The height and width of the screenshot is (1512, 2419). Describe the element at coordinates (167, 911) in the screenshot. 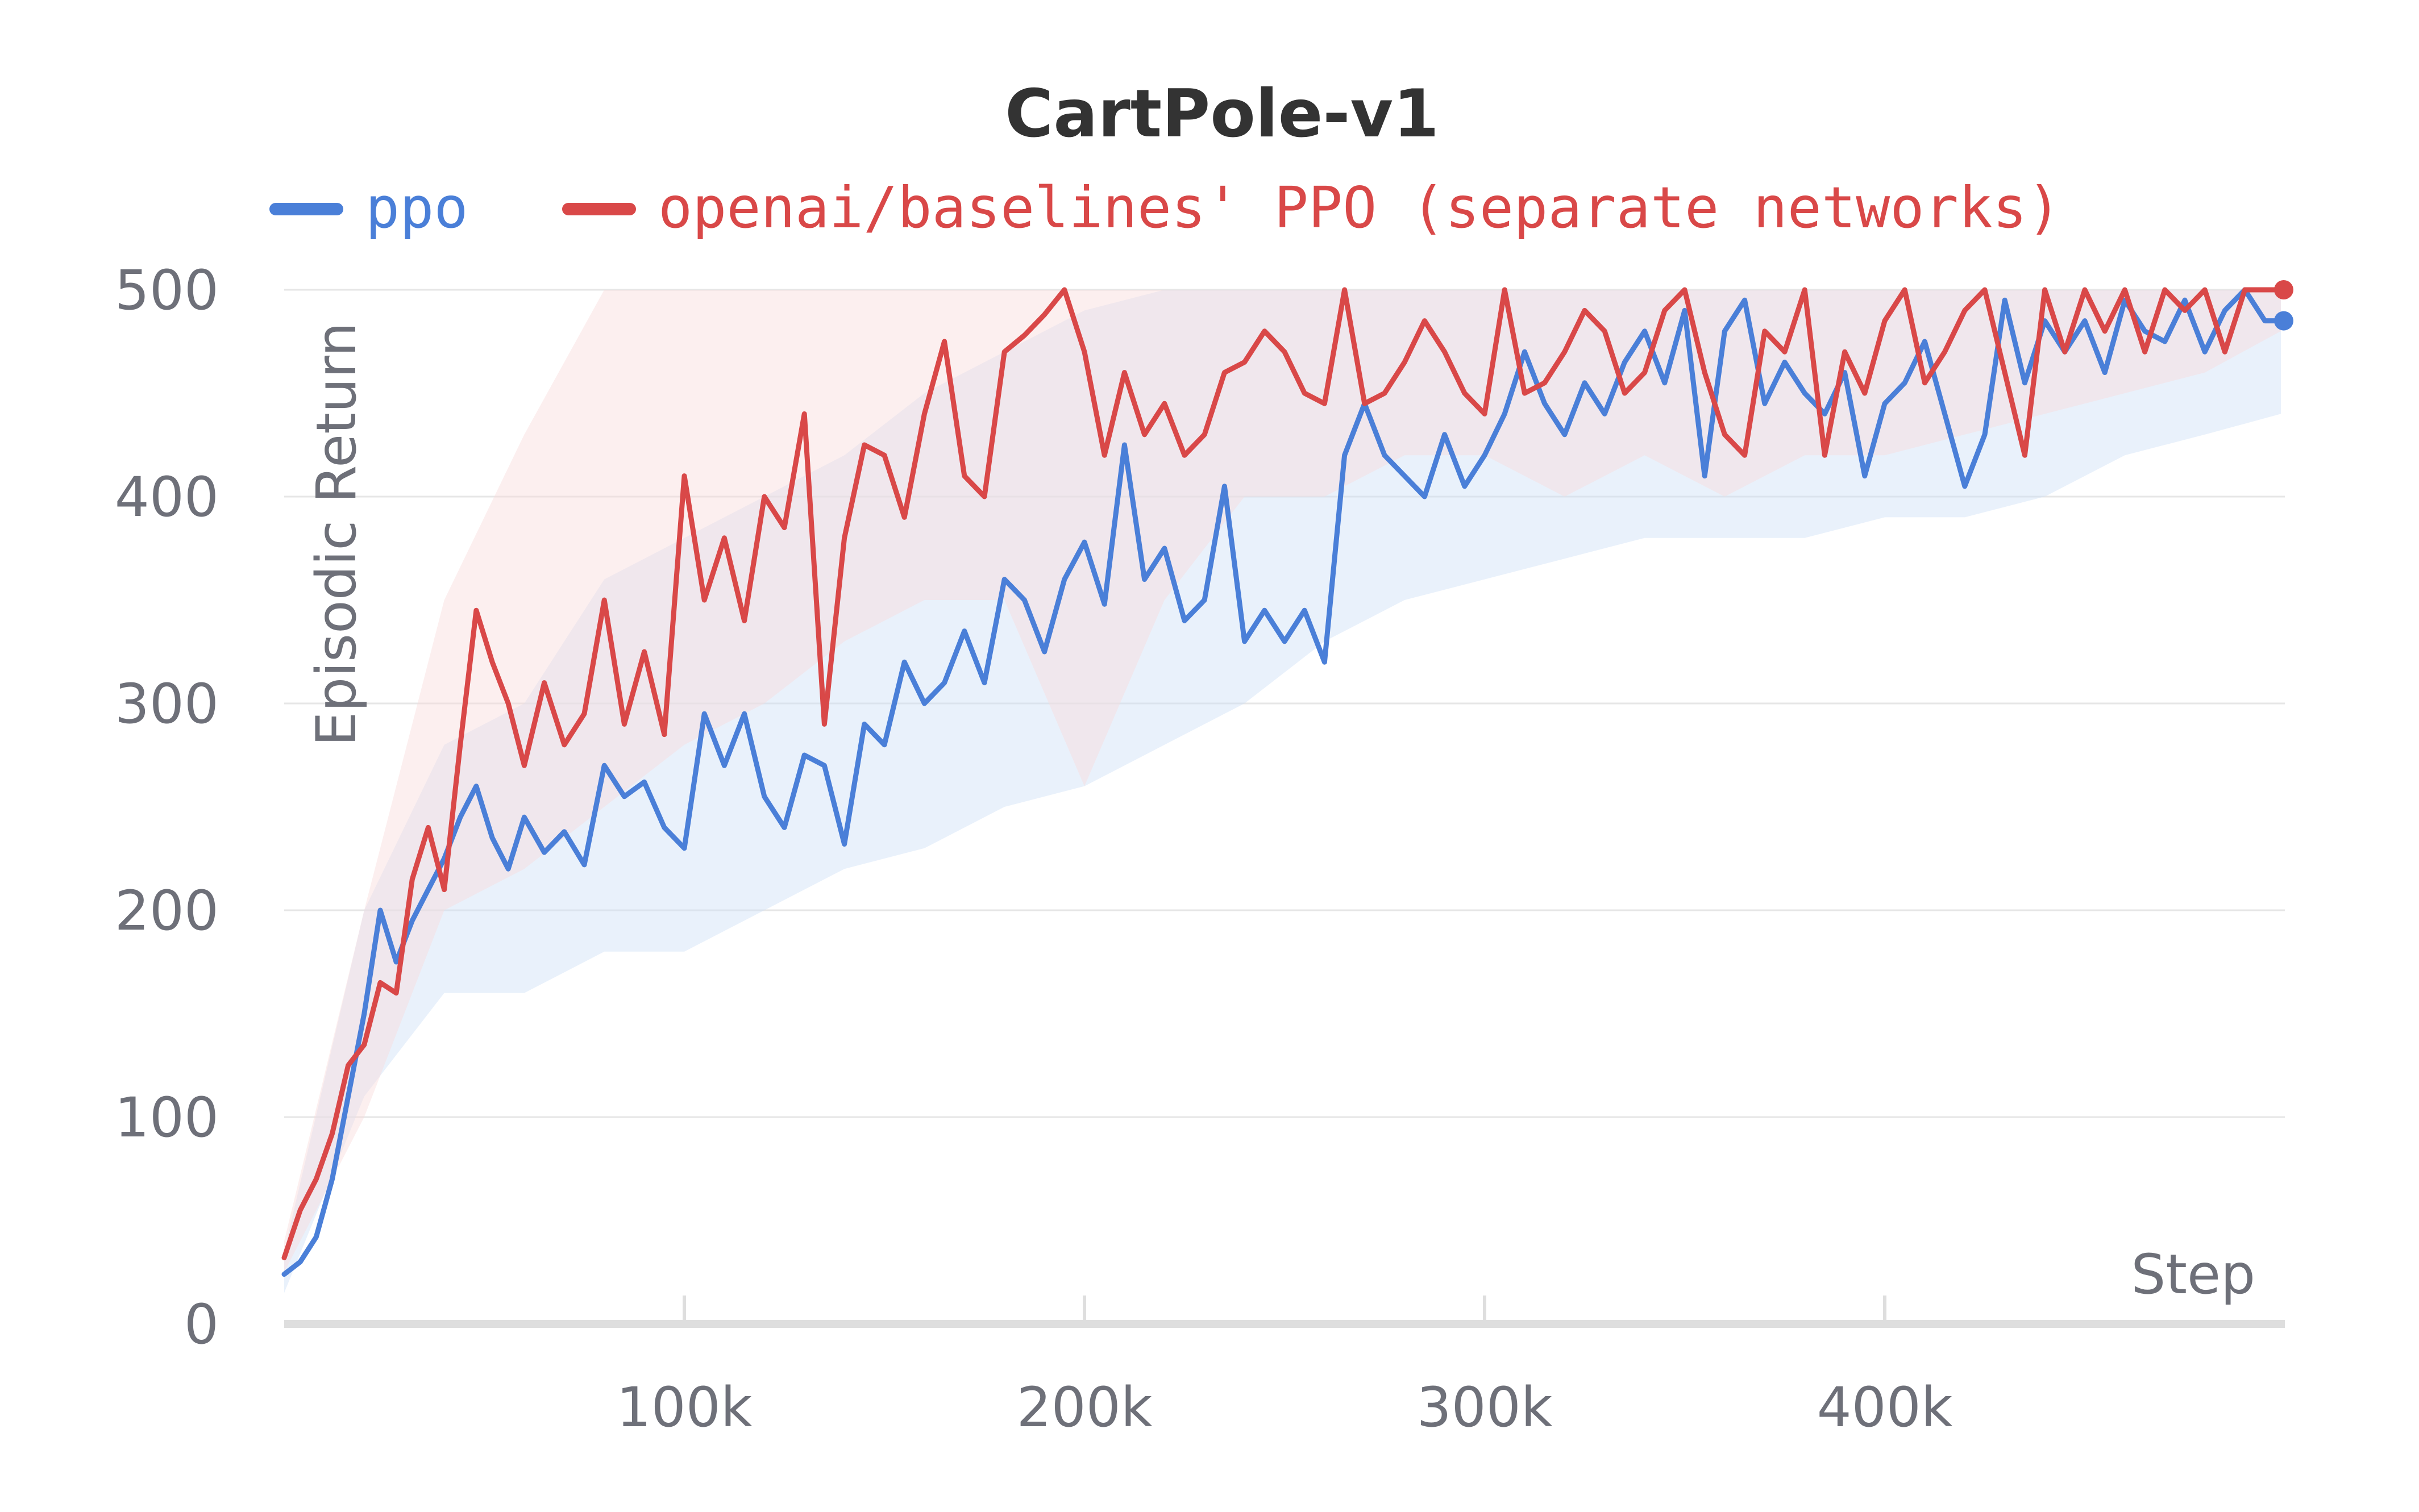

I see `y-tick-label: 200` at that location.